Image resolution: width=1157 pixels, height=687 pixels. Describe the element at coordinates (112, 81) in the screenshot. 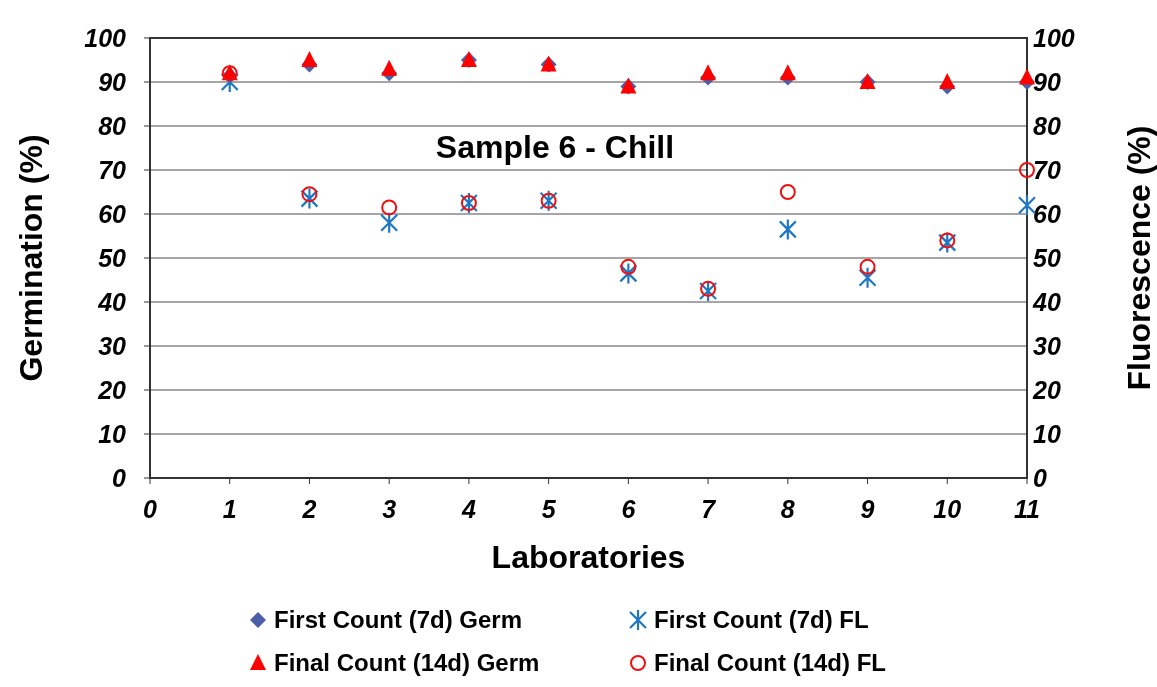

I see `y-tick-label: 90` at that location.